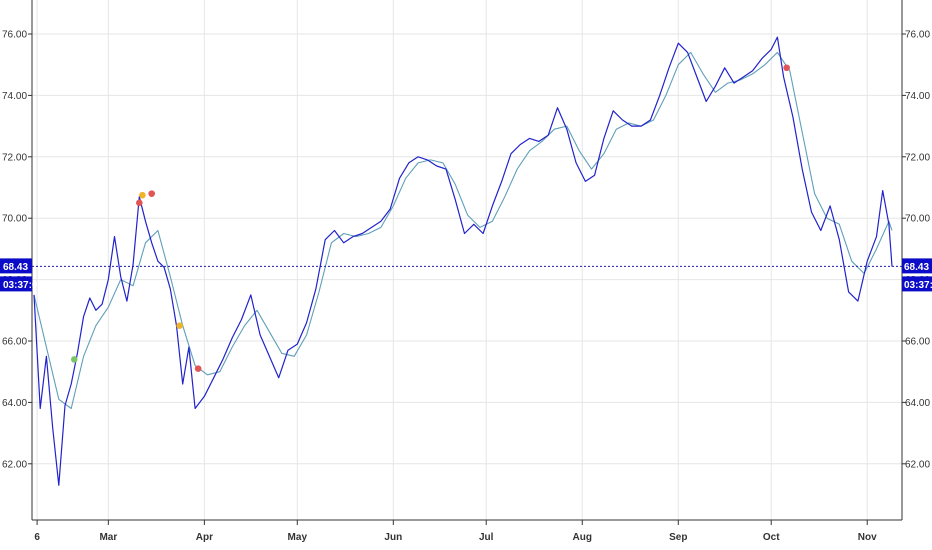  What do you see at coordinates (14, 96) in the screenshot?
I see `y-tick-label-left: 74.00` at bounding box center [14, 96].